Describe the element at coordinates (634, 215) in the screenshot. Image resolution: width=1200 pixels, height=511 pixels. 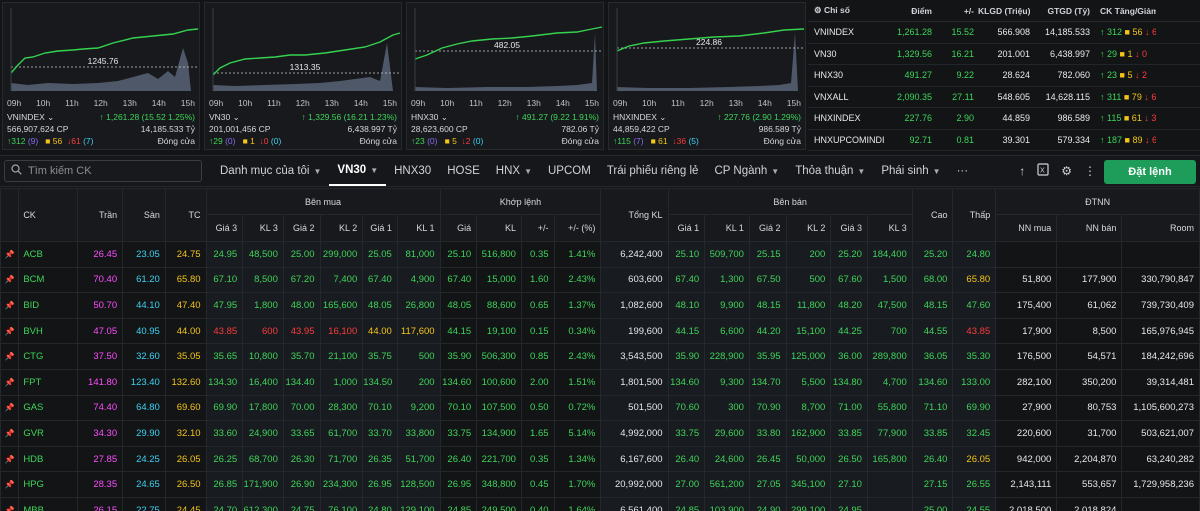
I see `col-tong-kl: Tổng KL` at that location.